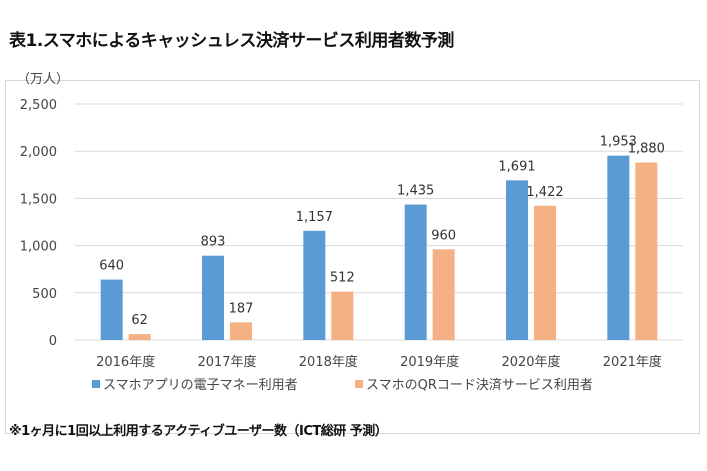 The height and width of the screenshot is (471, 707). What do you see at coordinates (38, 199) in the screenshot?
I see `y-tick-label: 1,500` at bounding box center [38, 199].